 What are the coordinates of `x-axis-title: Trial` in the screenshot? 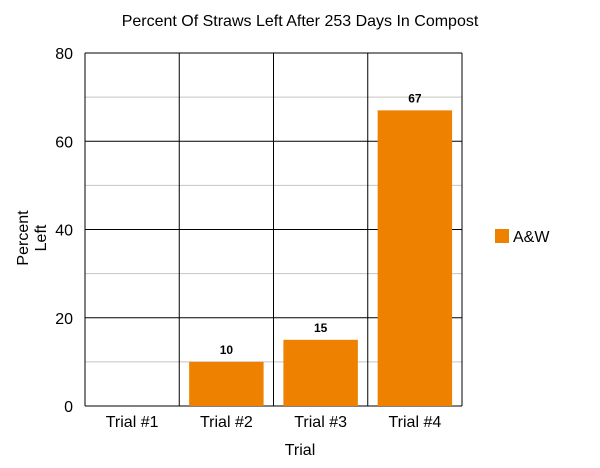 It's located at (300, 450).